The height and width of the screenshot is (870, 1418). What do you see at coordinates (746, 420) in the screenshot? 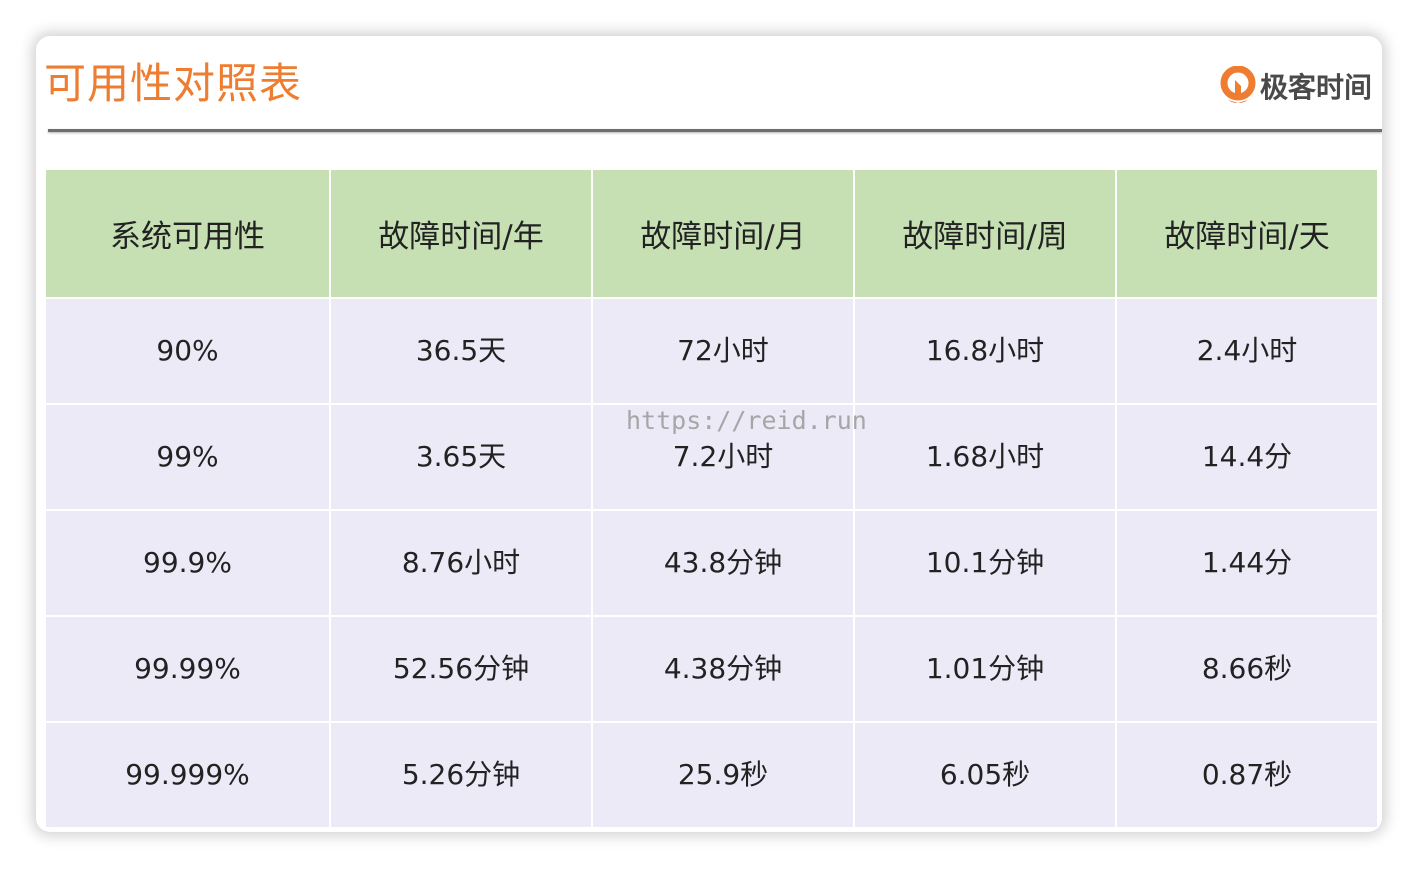
I see `watermark: https://reid.run` at bounding box center [746, 420].